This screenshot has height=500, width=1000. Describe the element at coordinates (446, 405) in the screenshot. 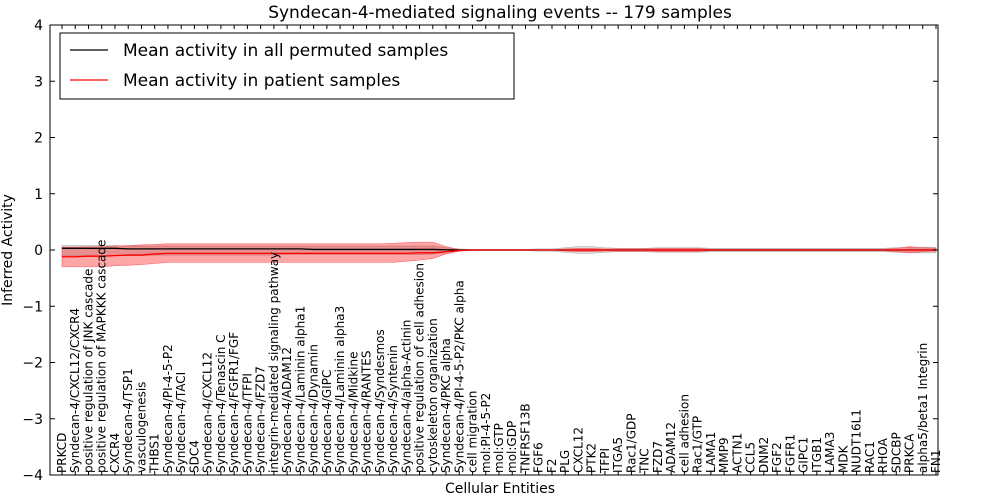

I see `category-label: Syndecan-4/PKC alpha` at that location.